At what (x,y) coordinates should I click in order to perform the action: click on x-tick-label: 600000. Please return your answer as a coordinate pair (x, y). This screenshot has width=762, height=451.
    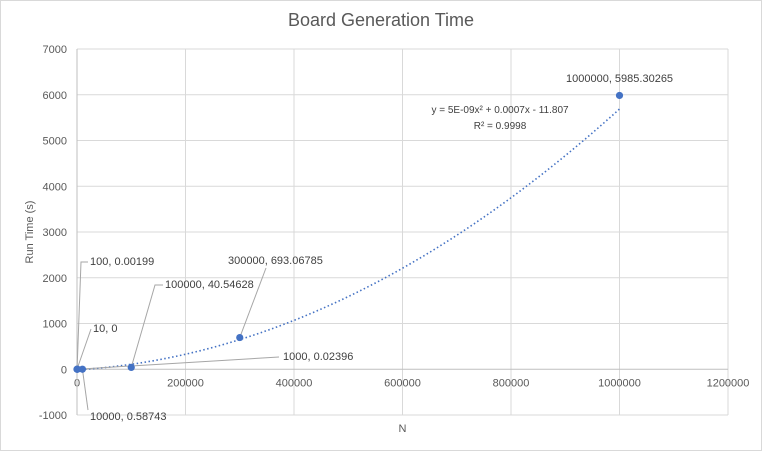
    Looking at the image, I should click on (402, 383).